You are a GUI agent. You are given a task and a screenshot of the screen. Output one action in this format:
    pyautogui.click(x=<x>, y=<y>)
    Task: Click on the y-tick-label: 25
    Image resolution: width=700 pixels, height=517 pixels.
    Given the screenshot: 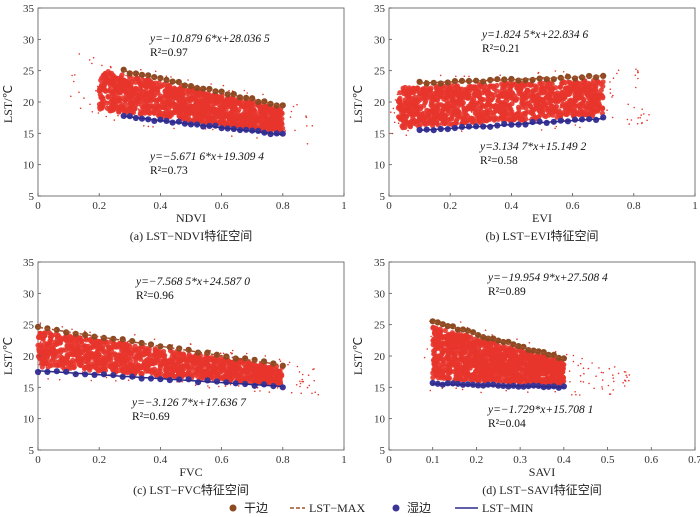 What is the action you would take?
    pyautogui.click(x=29, y=326)
    